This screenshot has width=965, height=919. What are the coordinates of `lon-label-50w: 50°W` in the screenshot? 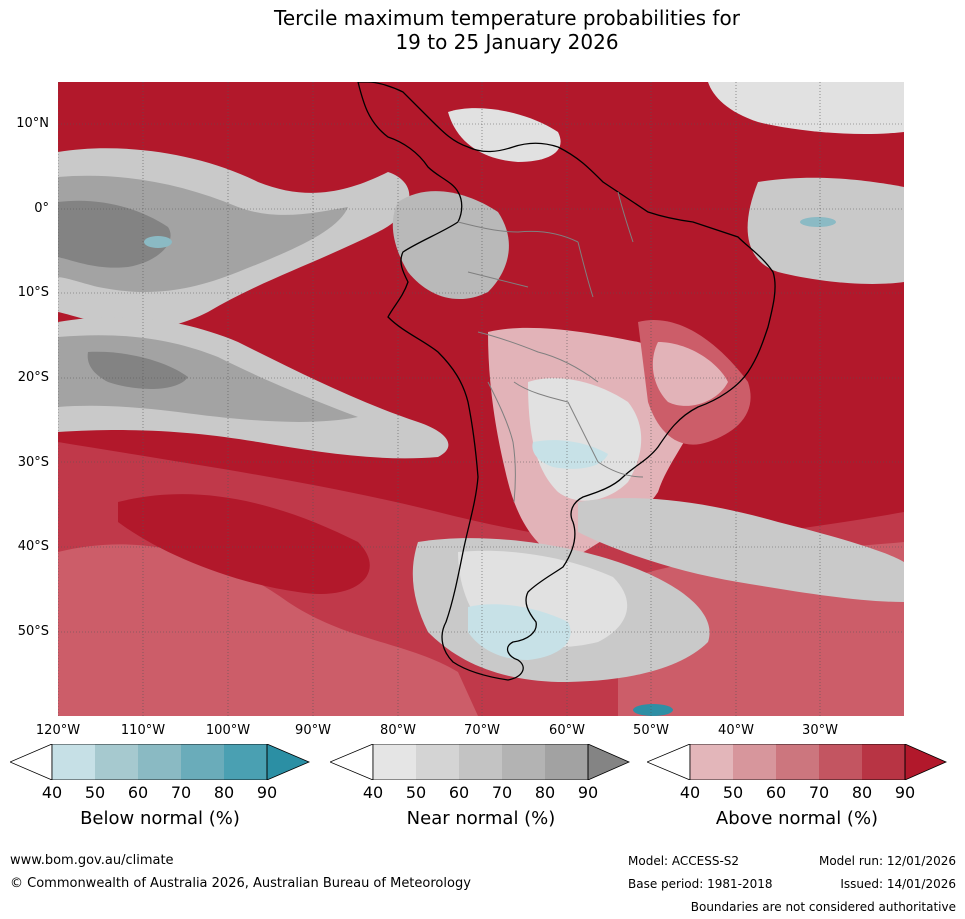 It's located at (651, 730).